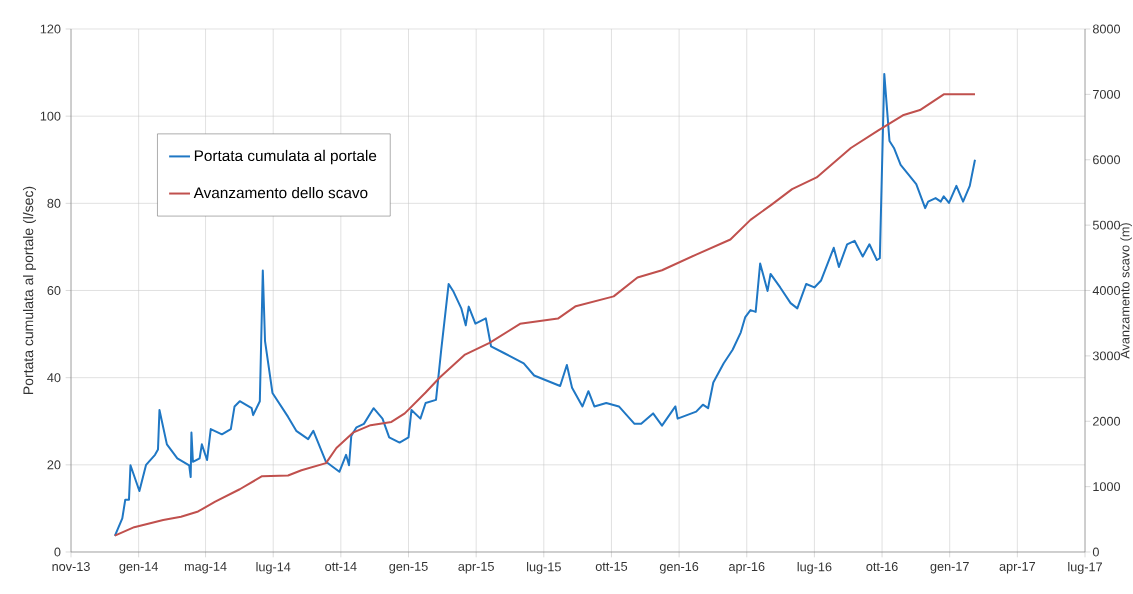  Describe the element at coordinates (1085, 568) in the screenshot. I see `x-tick-label: lug-17` at that location.